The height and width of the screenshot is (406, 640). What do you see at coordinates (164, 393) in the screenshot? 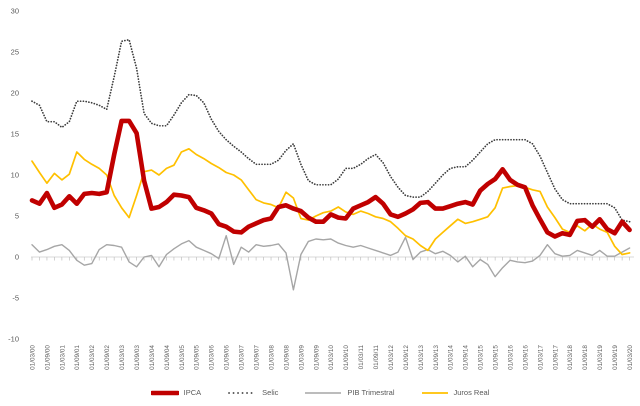
I see `ipca-line-swatch-icon` at bounding box center [164, 393].